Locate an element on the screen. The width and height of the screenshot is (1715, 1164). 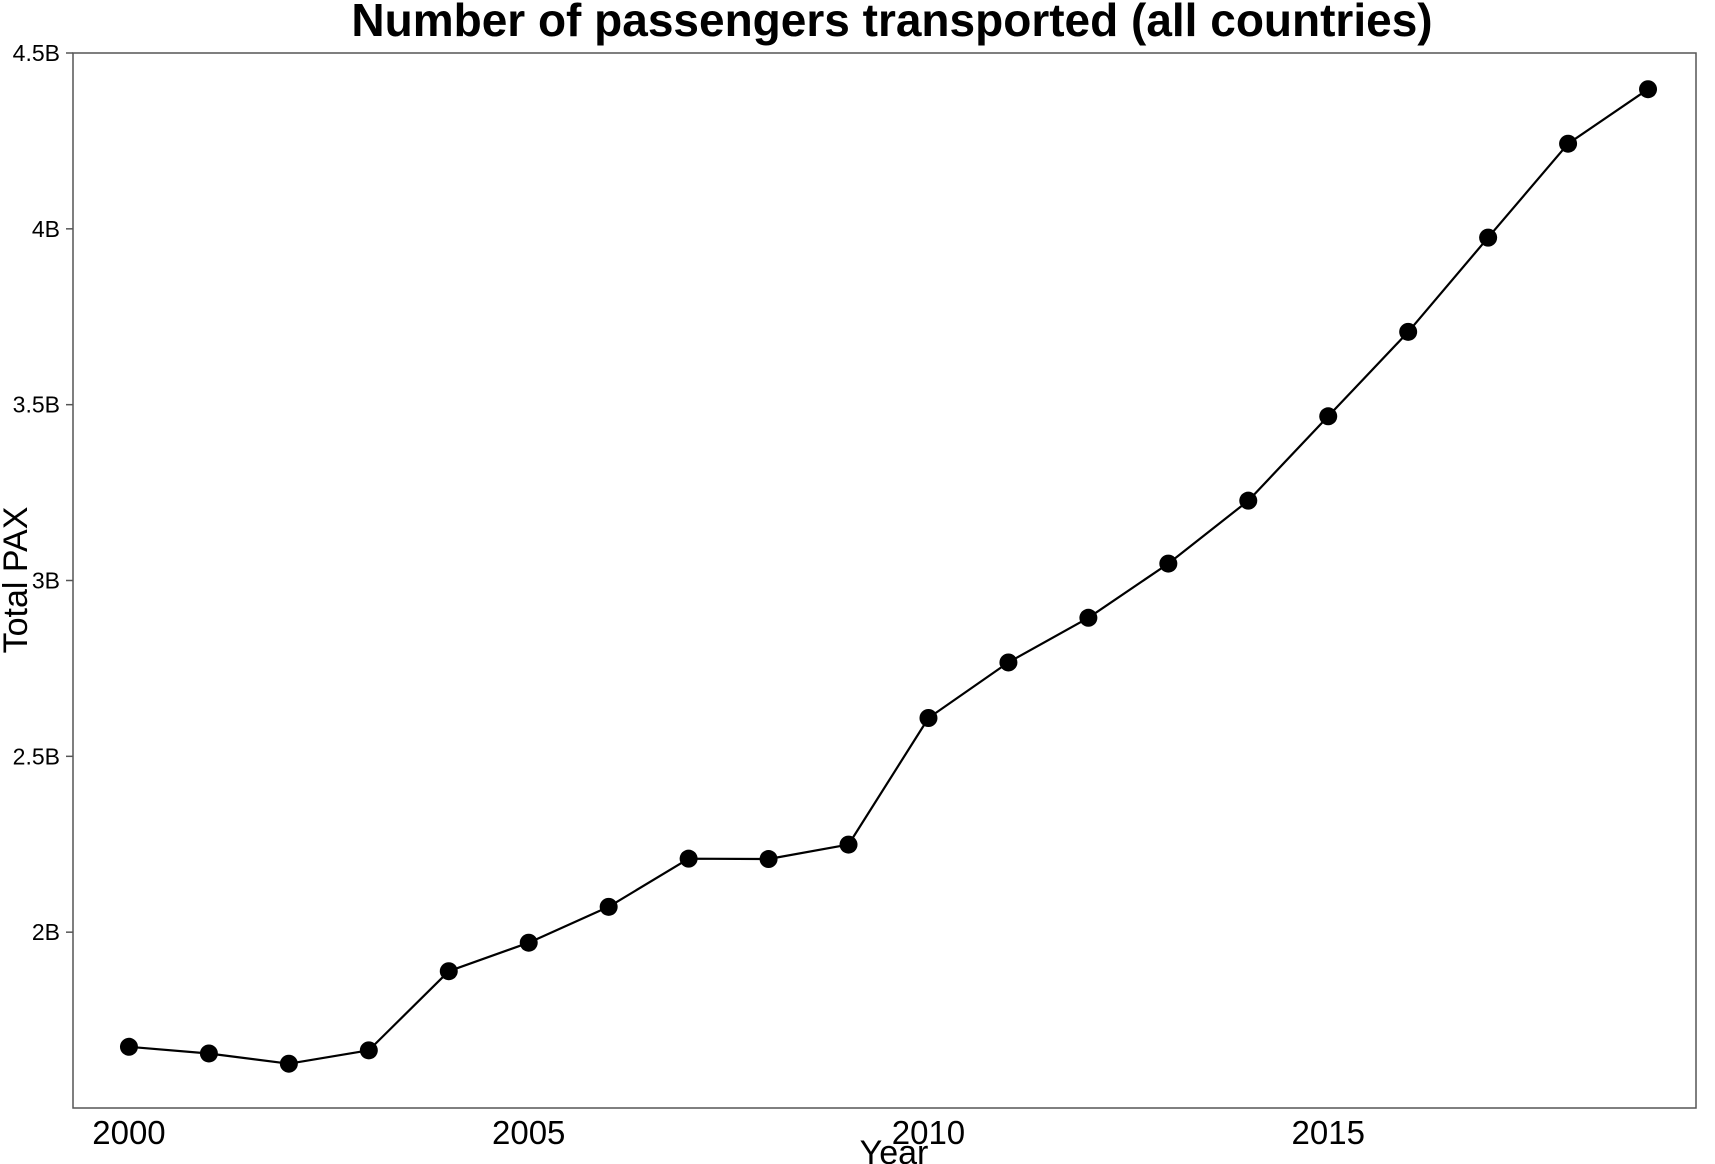
x-tick-label: 2000 is located at coordinates (128, 1132).